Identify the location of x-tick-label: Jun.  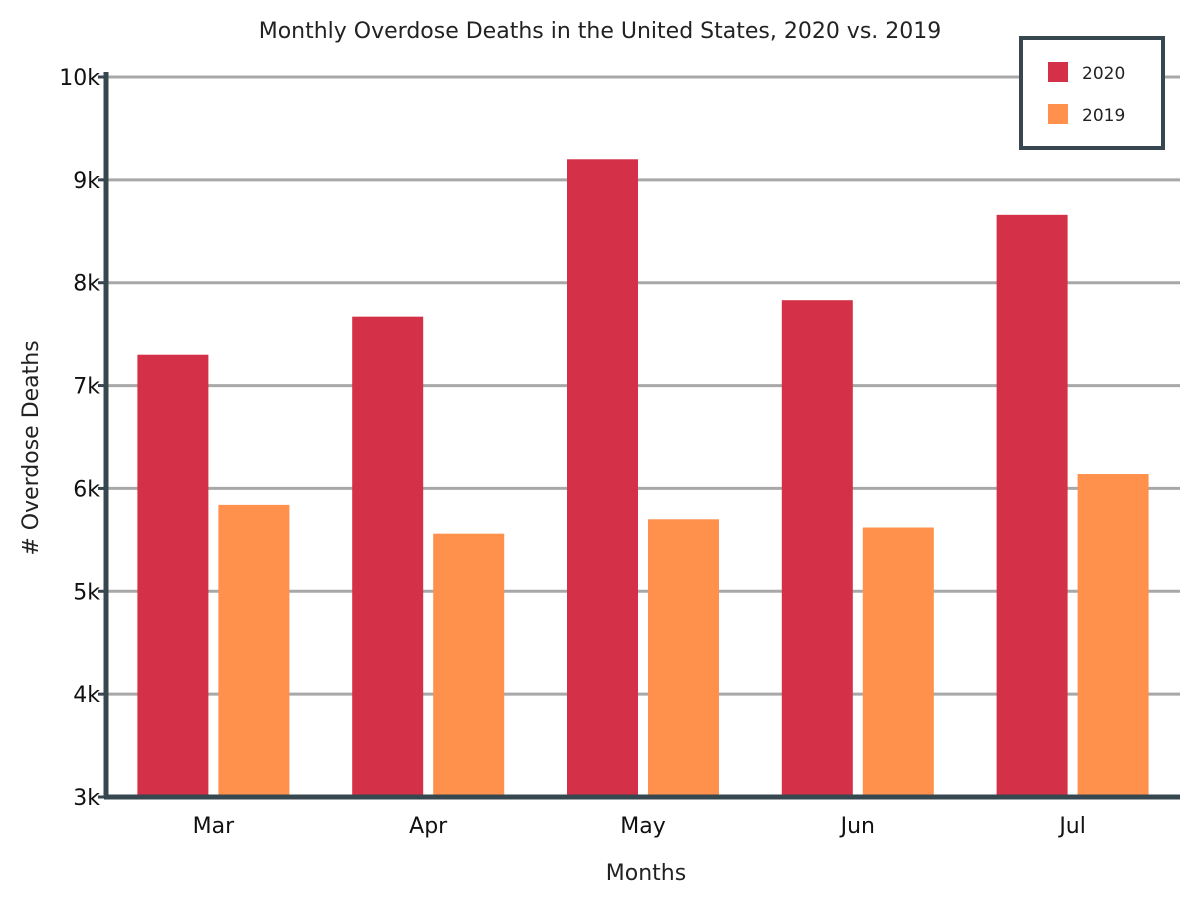
(857, 826).